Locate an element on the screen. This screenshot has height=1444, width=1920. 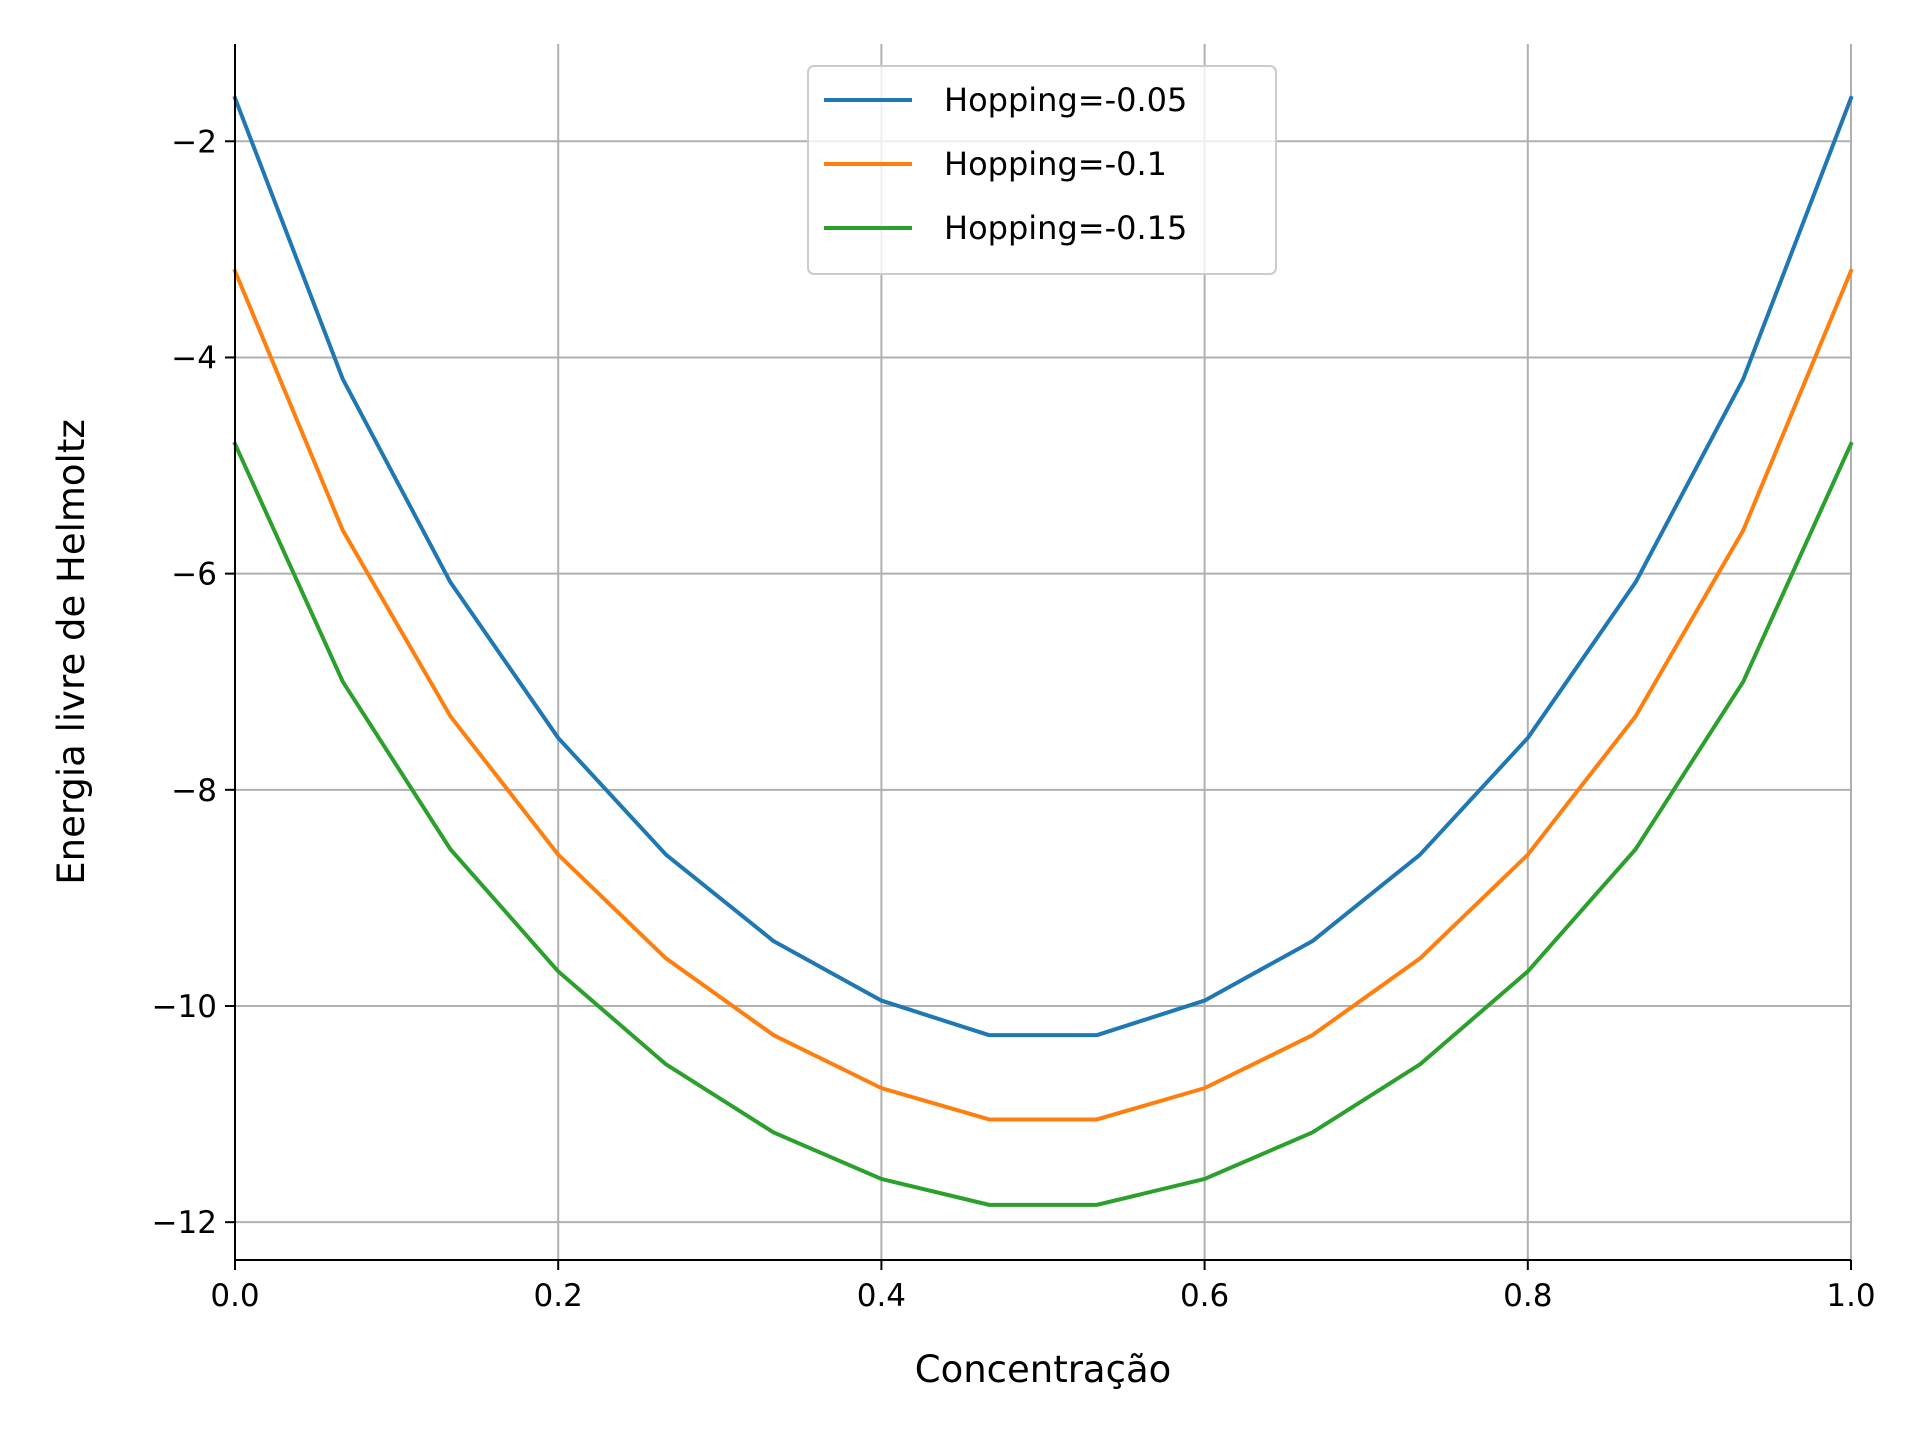
x-tick-label-0: 0.0 is located at coordinates (234, 1296).